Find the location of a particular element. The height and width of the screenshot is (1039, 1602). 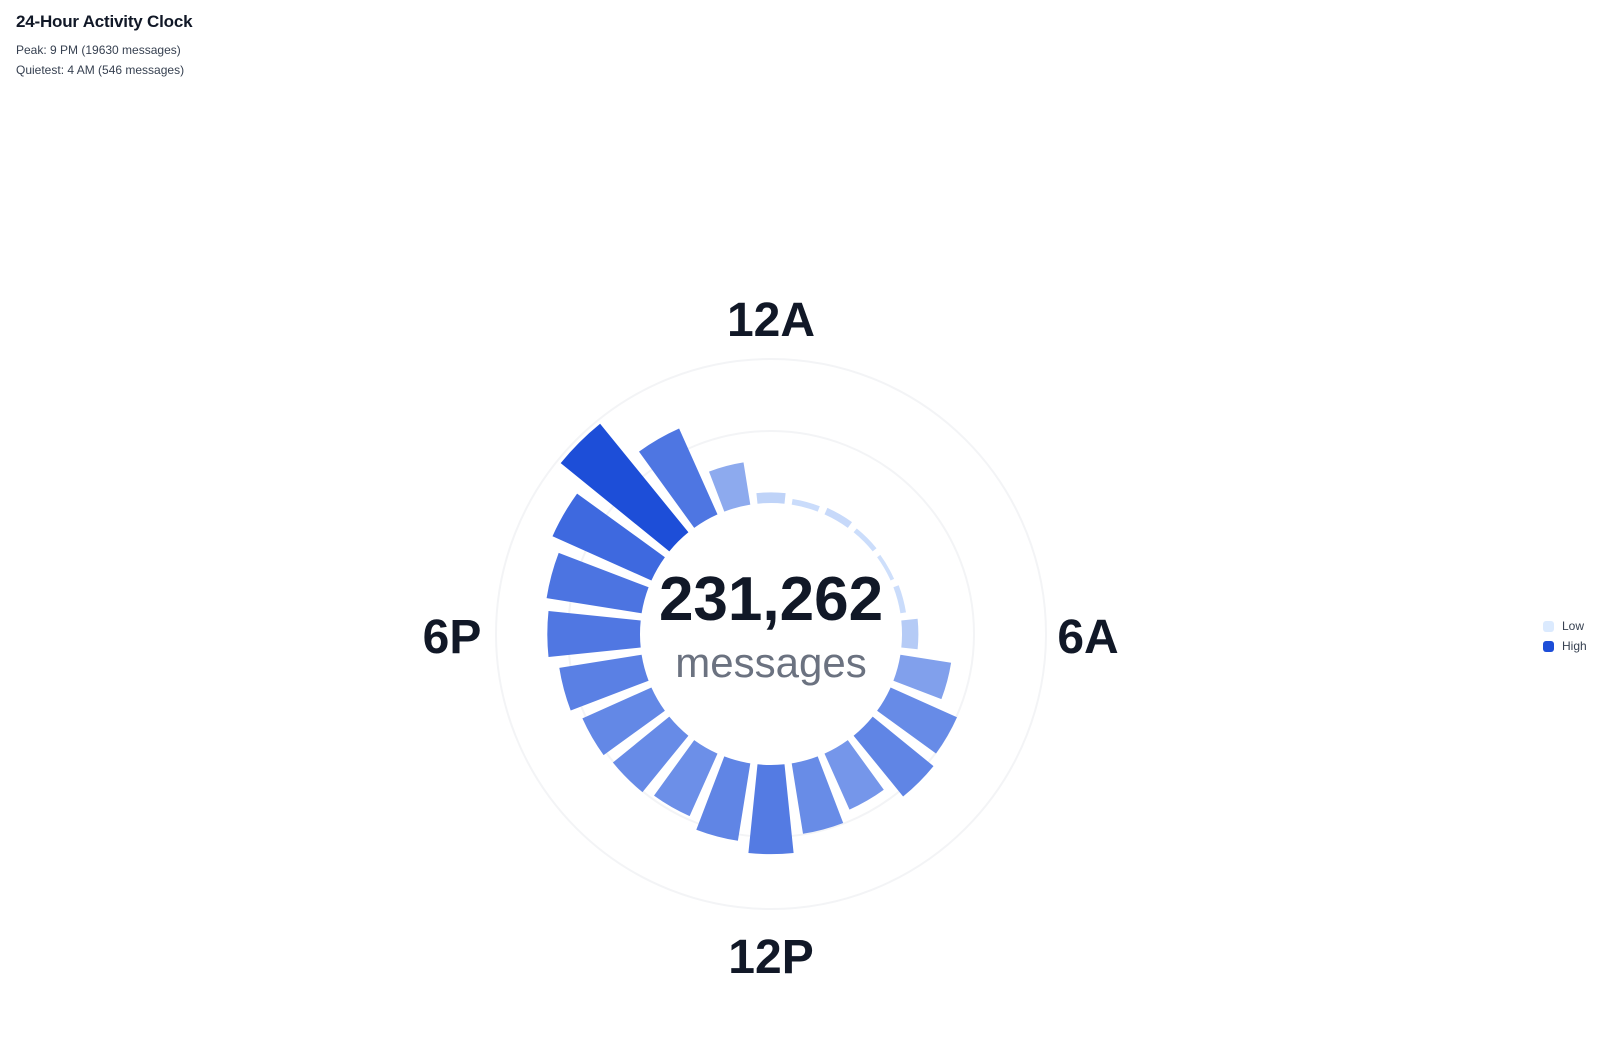

chart-title: 24-Hour Activity Clock is located at coordinates (104, 21).